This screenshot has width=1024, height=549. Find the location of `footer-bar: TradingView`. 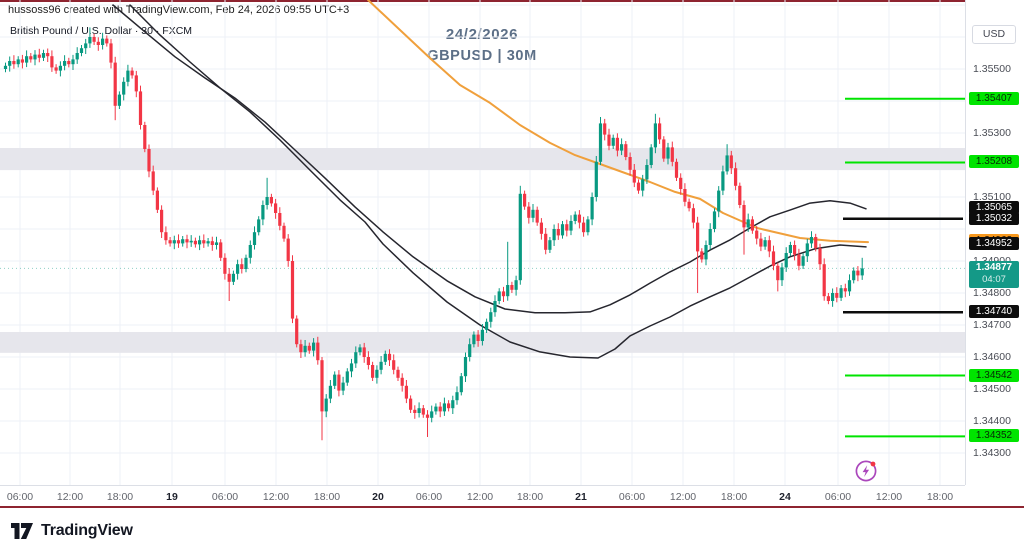

footer-bar: TradingView is located at coordinates (512, 528).